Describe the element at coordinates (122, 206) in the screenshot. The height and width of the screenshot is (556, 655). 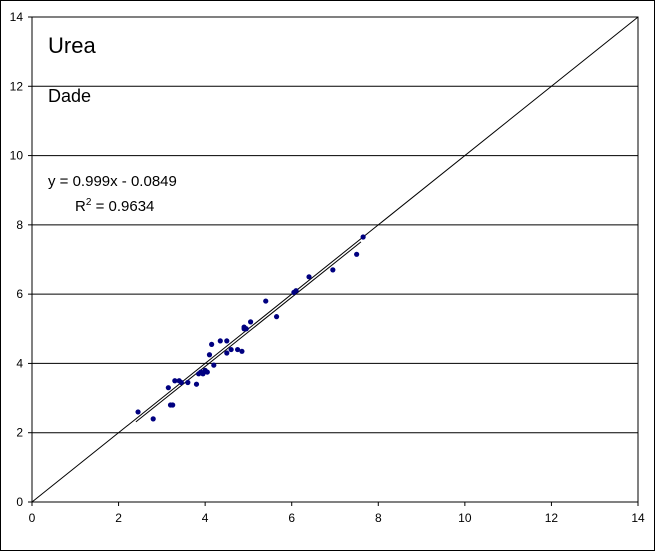
I see `r-squared-value: = 0.9634` at that location.